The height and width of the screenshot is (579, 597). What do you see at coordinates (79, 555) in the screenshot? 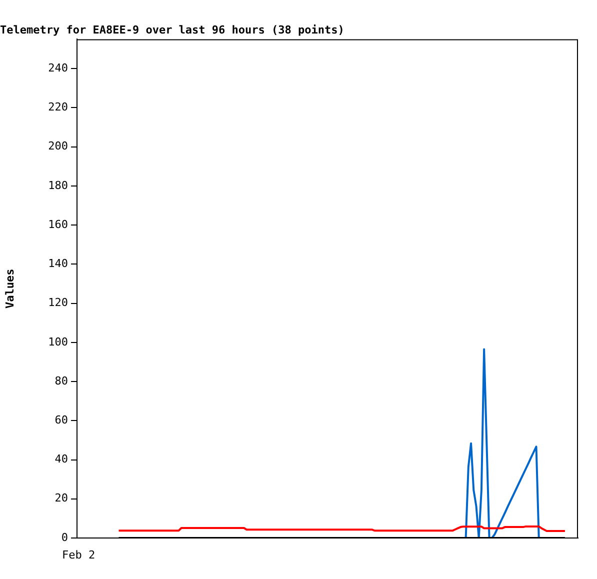
I see `text: Feb 2` at bounding box center [79, 555].